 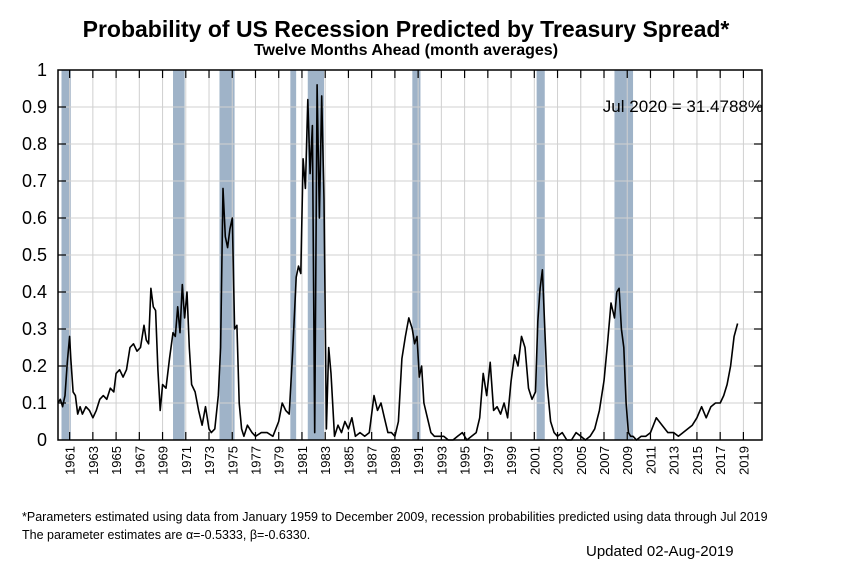 What do you see at coordinates (465, 460) in the screenshot?
I see `x-tick-label: 1995` at bounding box center [465, 460].